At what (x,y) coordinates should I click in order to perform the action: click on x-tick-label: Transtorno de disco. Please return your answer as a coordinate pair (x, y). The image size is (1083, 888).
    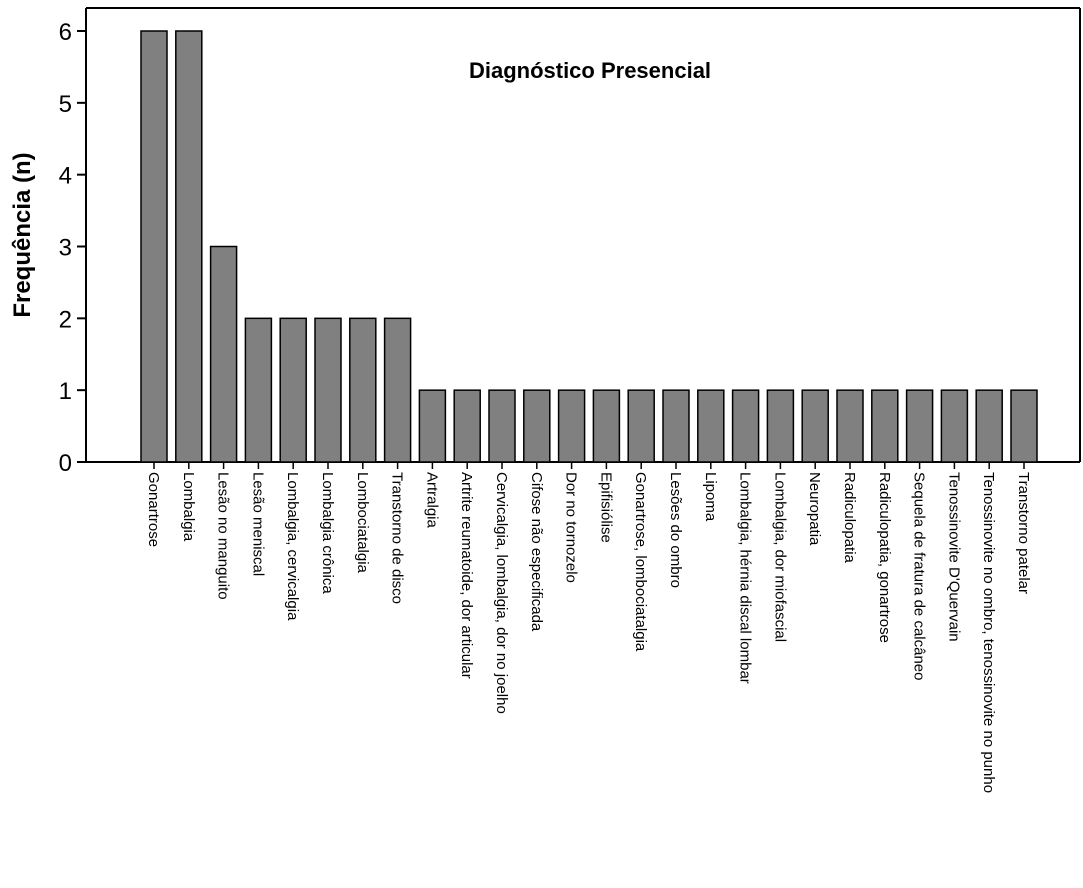
    Looking at the image, I should click on (397, 538).